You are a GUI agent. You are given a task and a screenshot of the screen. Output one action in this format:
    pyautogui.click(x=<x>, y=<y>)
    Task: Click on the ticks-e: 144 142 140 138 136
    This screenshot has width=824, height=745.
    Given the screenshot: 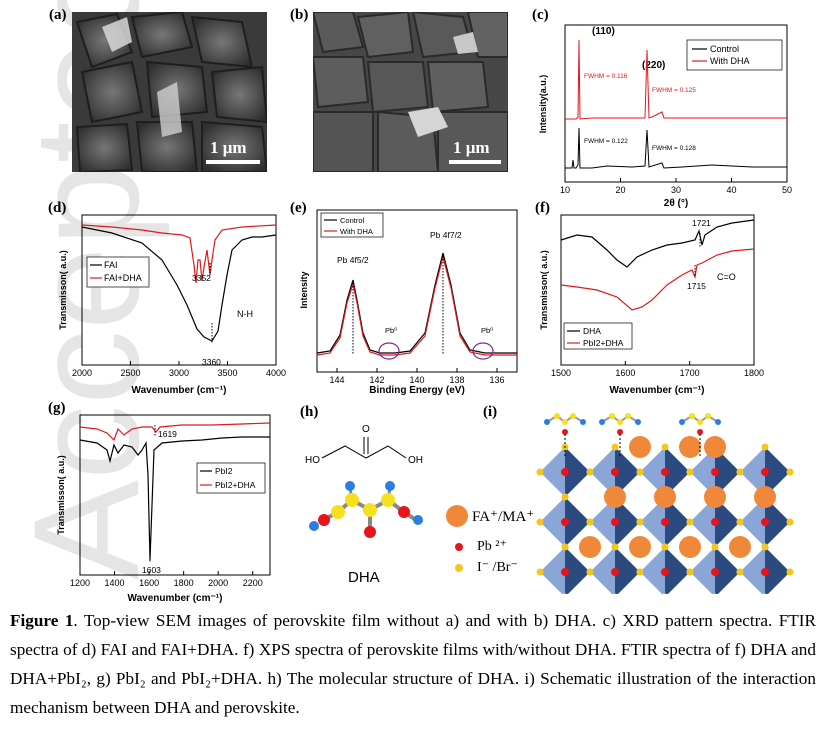 What is the action you would take?
    pyautogui.click(x=417, y=376)
    